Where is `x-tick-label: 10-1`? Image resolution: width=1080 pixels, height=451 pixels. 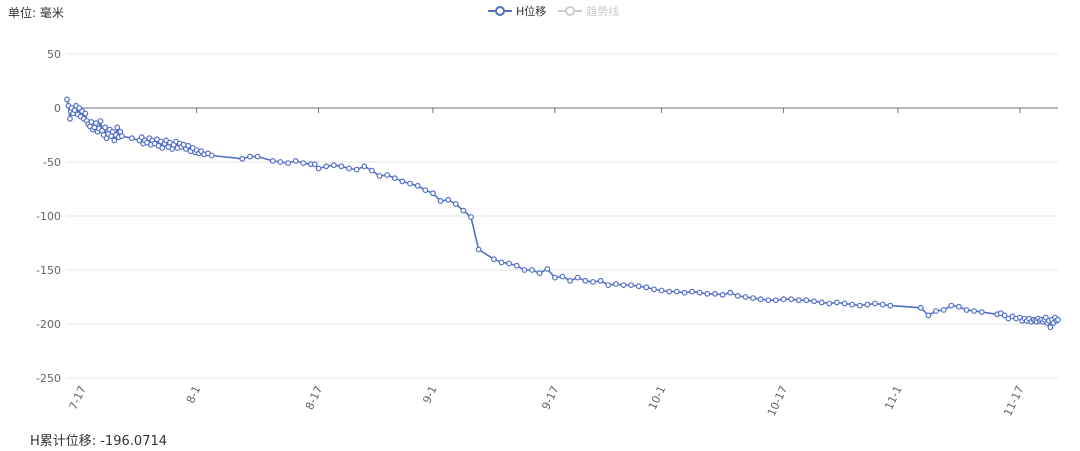 x-tick-label: 10-1 is located at coordinates (657, 398).